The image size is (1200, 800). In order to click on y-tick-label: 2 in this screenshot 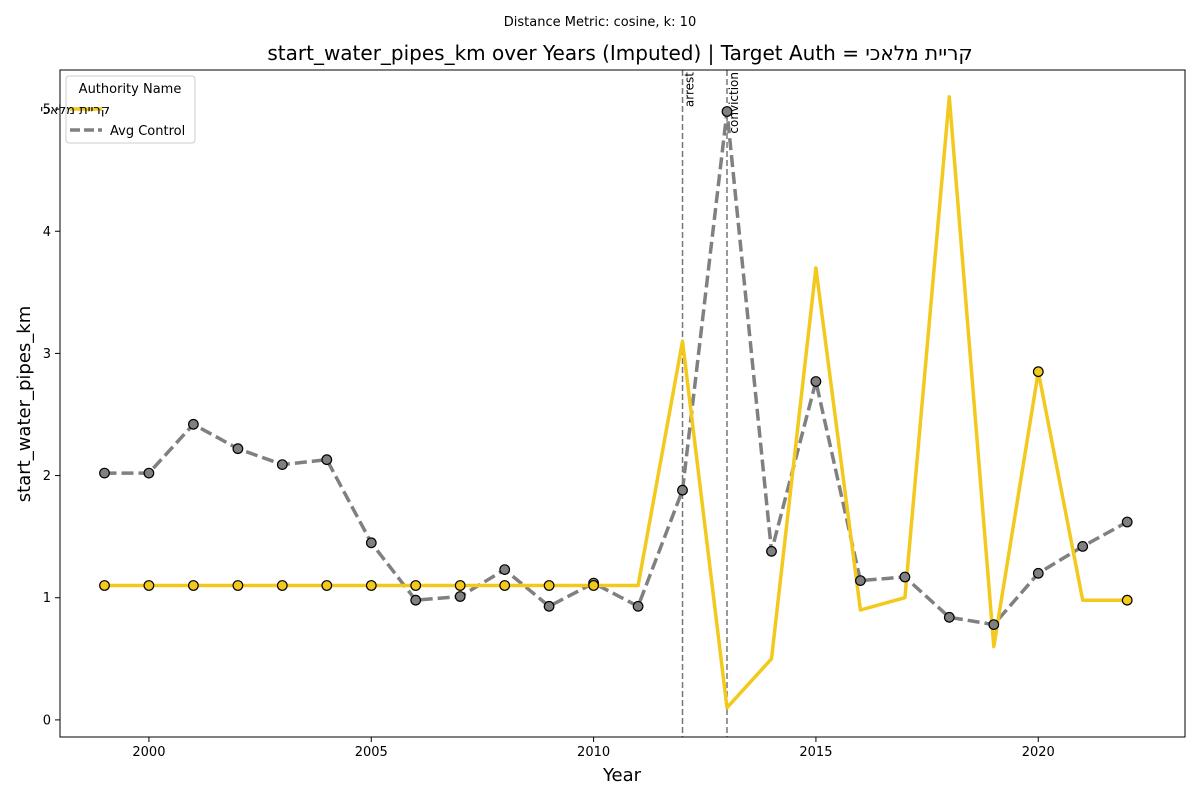, I will do `click(47, 476)`.